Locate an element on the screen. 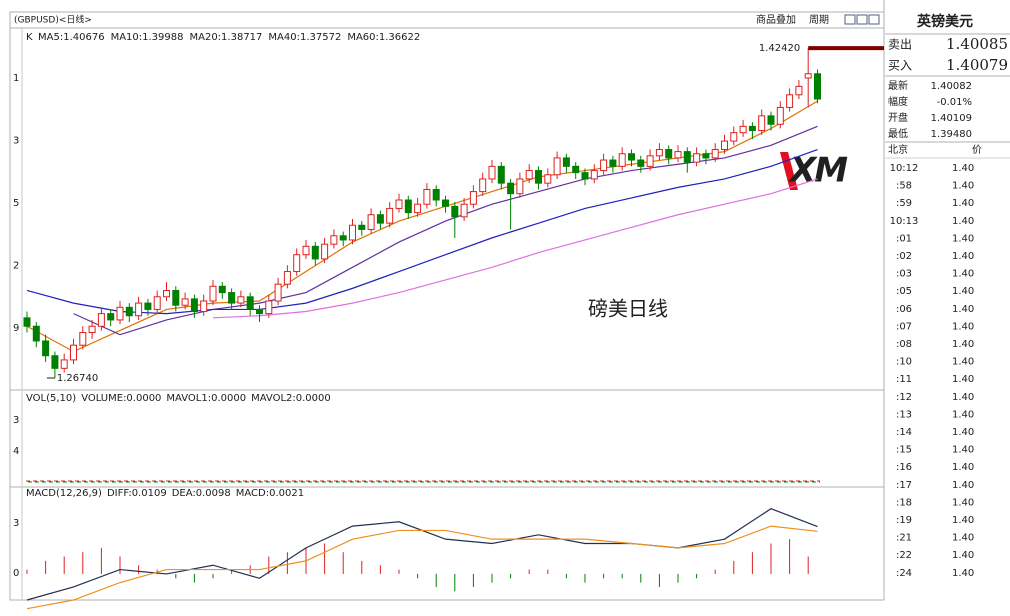 The height and width of the screenshot is (616, 1010). symbol-label: (GBPUSD)<日线> is located at coordinates (53, 20).